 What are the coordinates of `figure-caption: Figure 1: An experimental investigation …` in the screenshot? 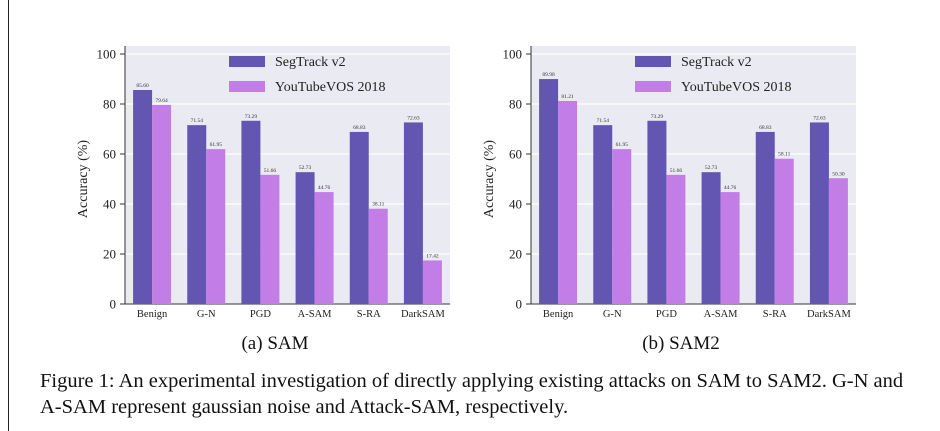 It's located at (480, 394).